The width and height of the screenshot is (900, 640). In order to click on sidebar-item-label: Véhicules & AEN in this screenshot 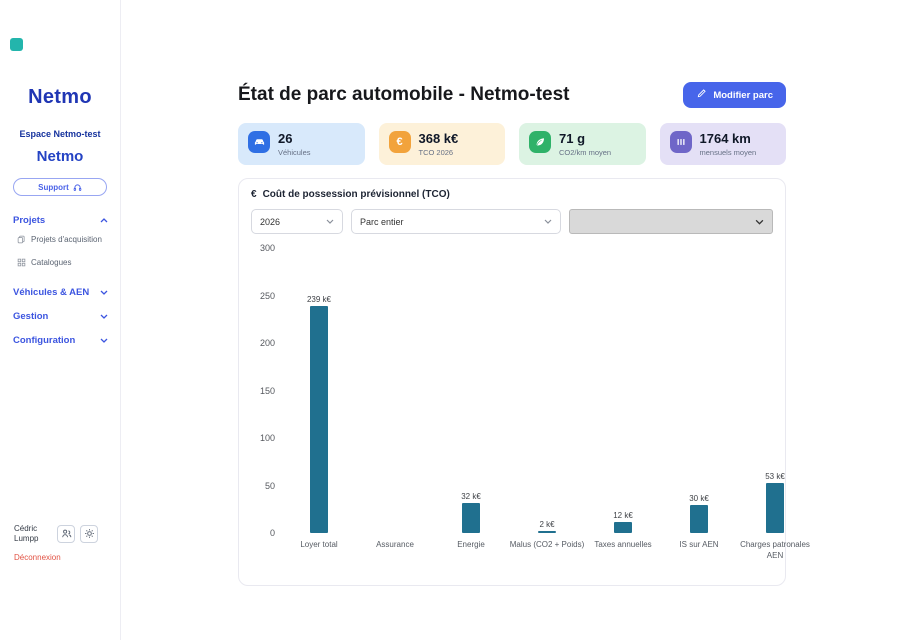, I will do `click(51, 292)`.